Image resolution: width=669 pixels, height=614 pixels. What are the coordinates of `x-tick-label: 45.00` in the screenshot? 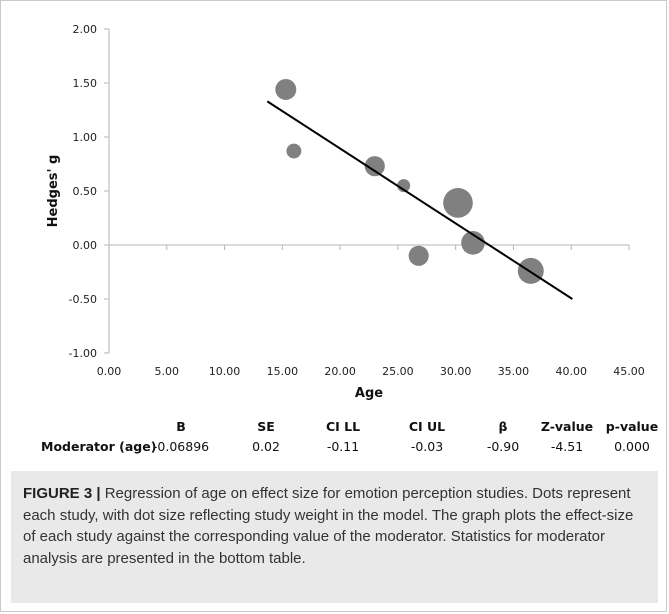 It's located at (629, 371).